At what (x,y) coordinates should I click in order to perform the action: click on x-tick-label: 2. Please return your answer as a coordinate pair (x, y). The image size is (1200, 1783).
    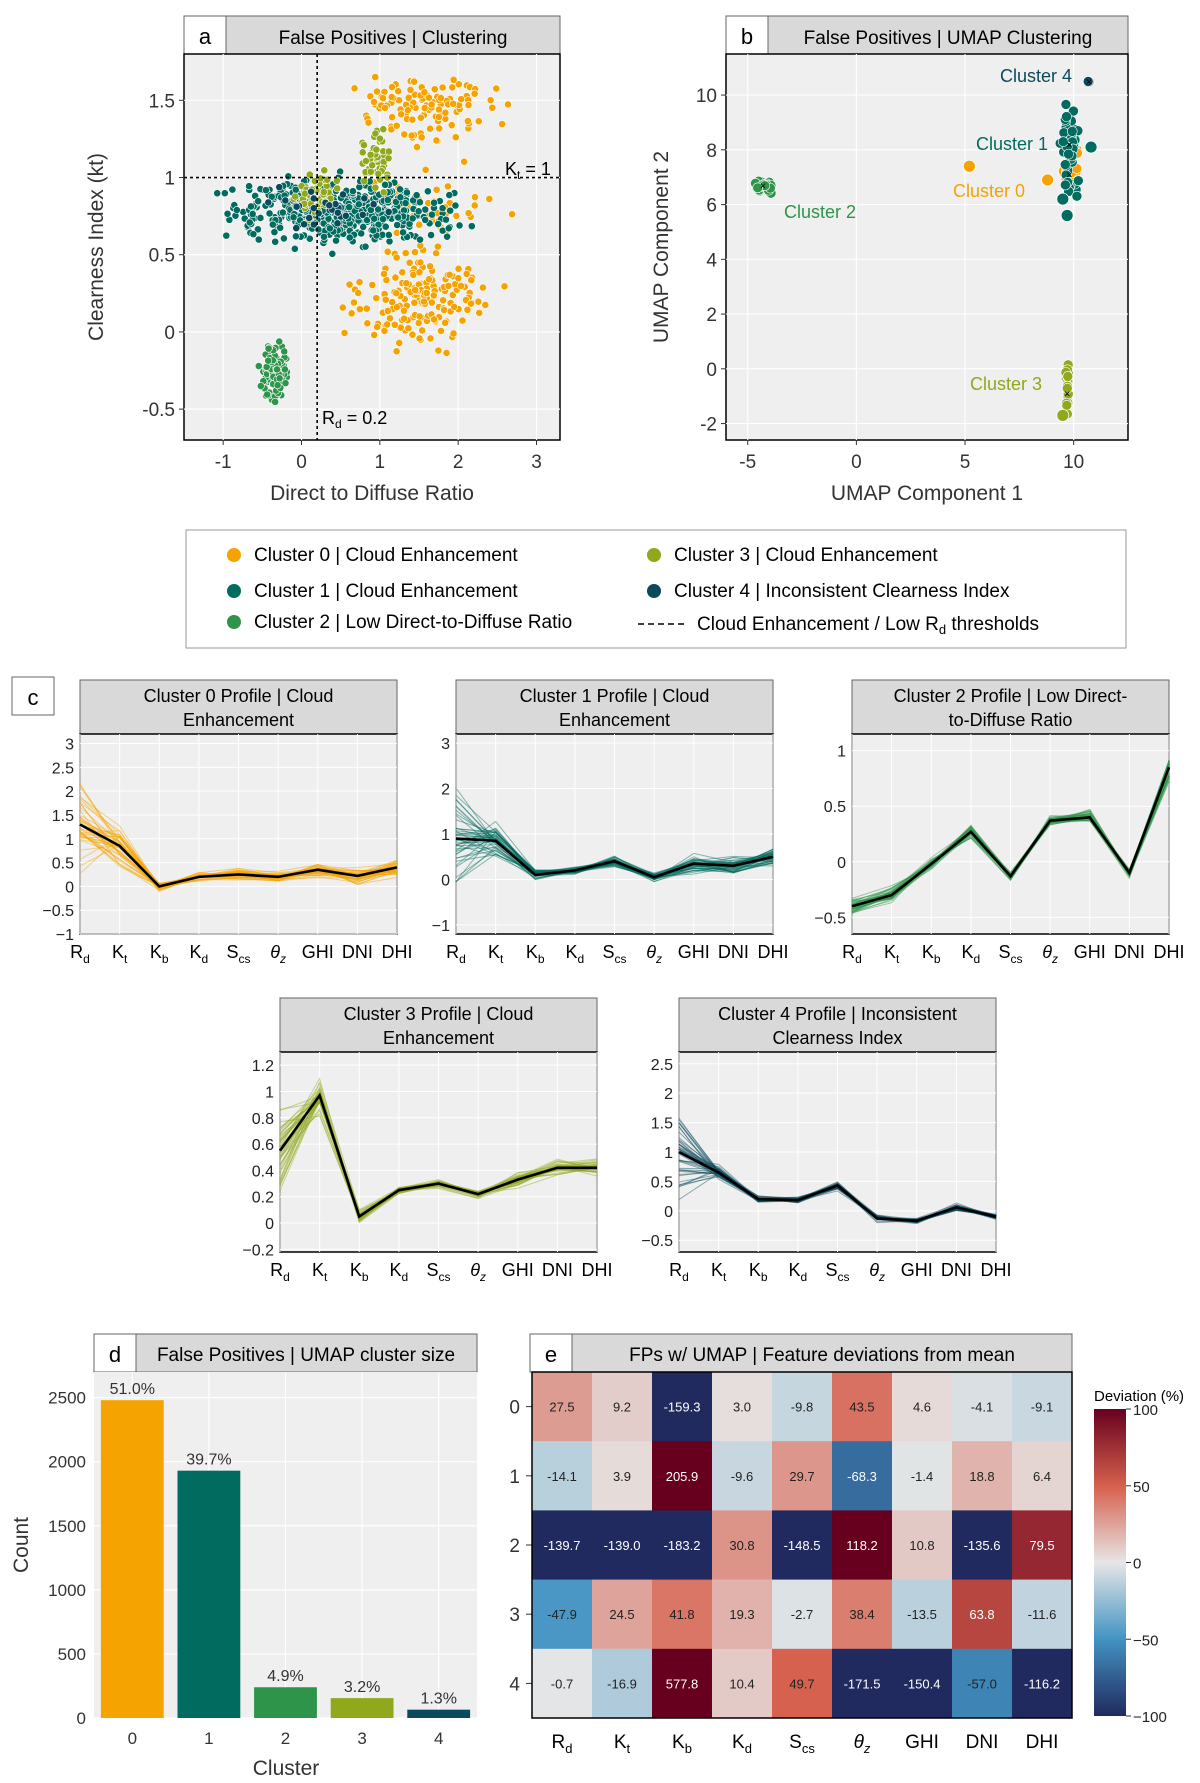
    Looking at the image, I should click on (285, 1738).